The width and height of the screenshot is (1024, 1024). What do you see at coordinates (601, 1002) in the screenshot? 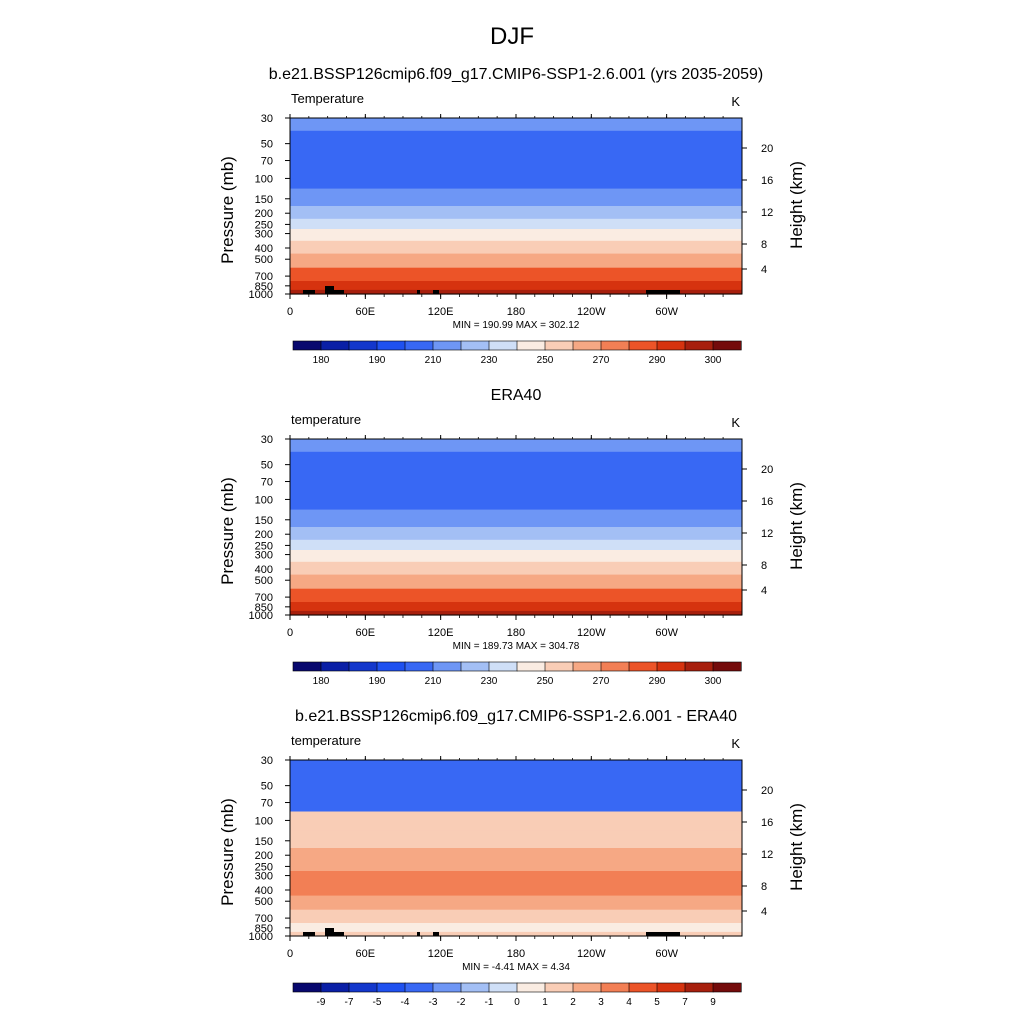
I see `colorbar-label: 3` at bounding box center [601, 1002].